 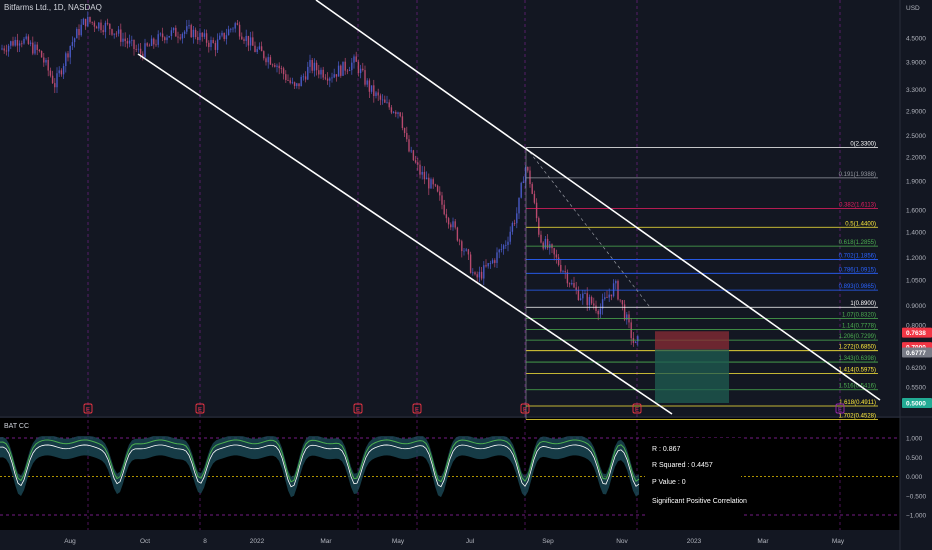 I want to click on price-axis-tick: 1.0500, so click(x=916, y=280).